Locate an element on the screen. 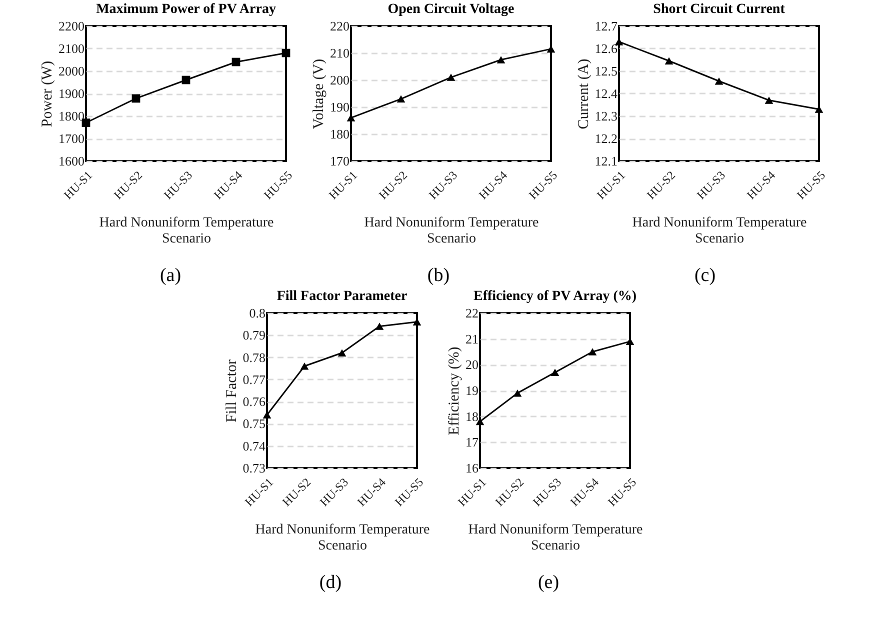  y-tick-label: 1900 is located at coordinates (71, 93).